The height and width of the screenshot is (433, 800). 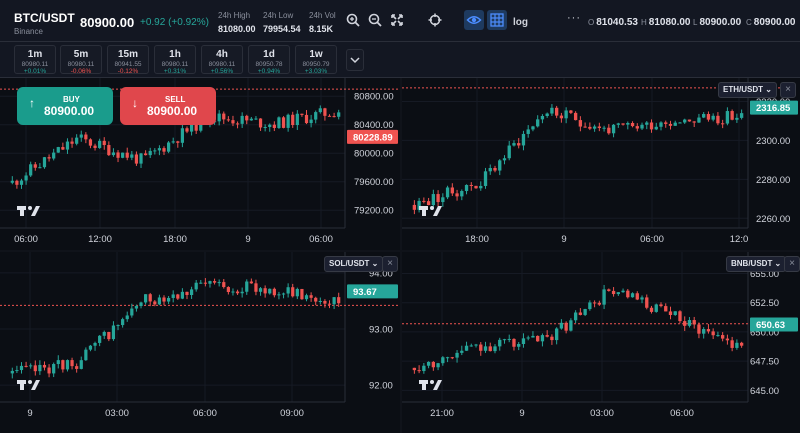 I want to click on ohlc-value: 81080.00, so click(x=669, y=22).